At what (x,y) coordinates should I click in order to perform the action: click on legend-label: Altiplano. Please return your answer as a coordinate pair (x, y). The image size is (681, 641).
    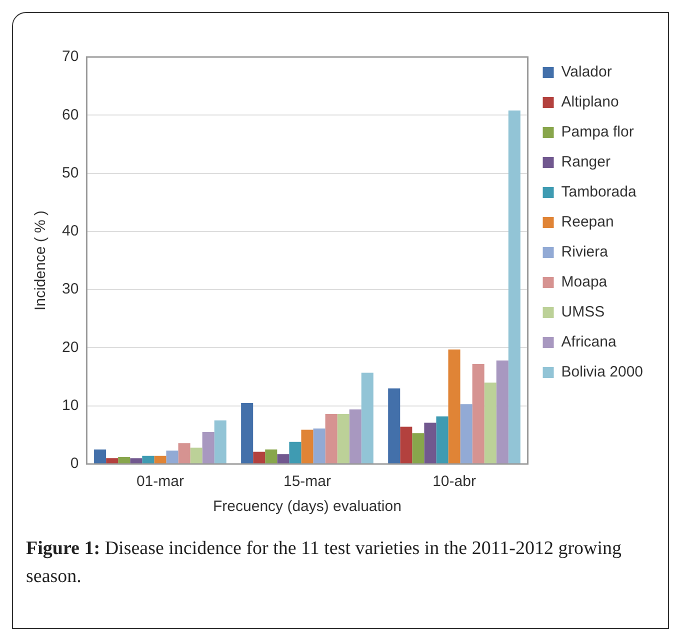
    Looking at the image, I should click on (590, 102).